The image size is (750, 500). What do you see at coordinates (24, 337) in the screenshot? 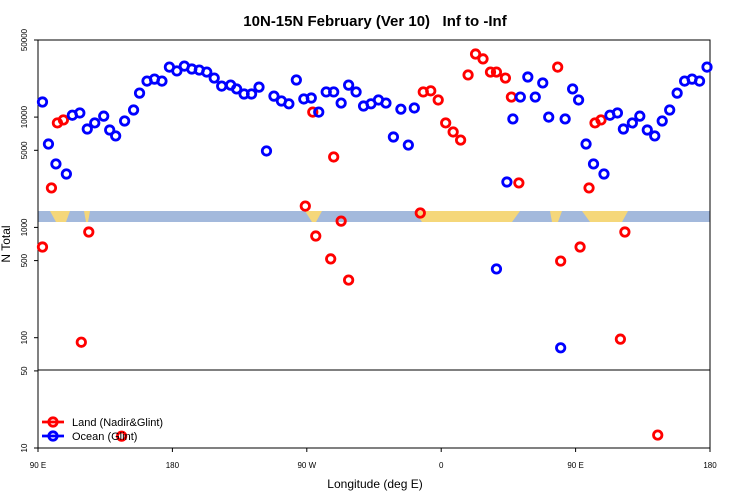
I see `y-tick-label: 100` at bounding box center [24, 337].